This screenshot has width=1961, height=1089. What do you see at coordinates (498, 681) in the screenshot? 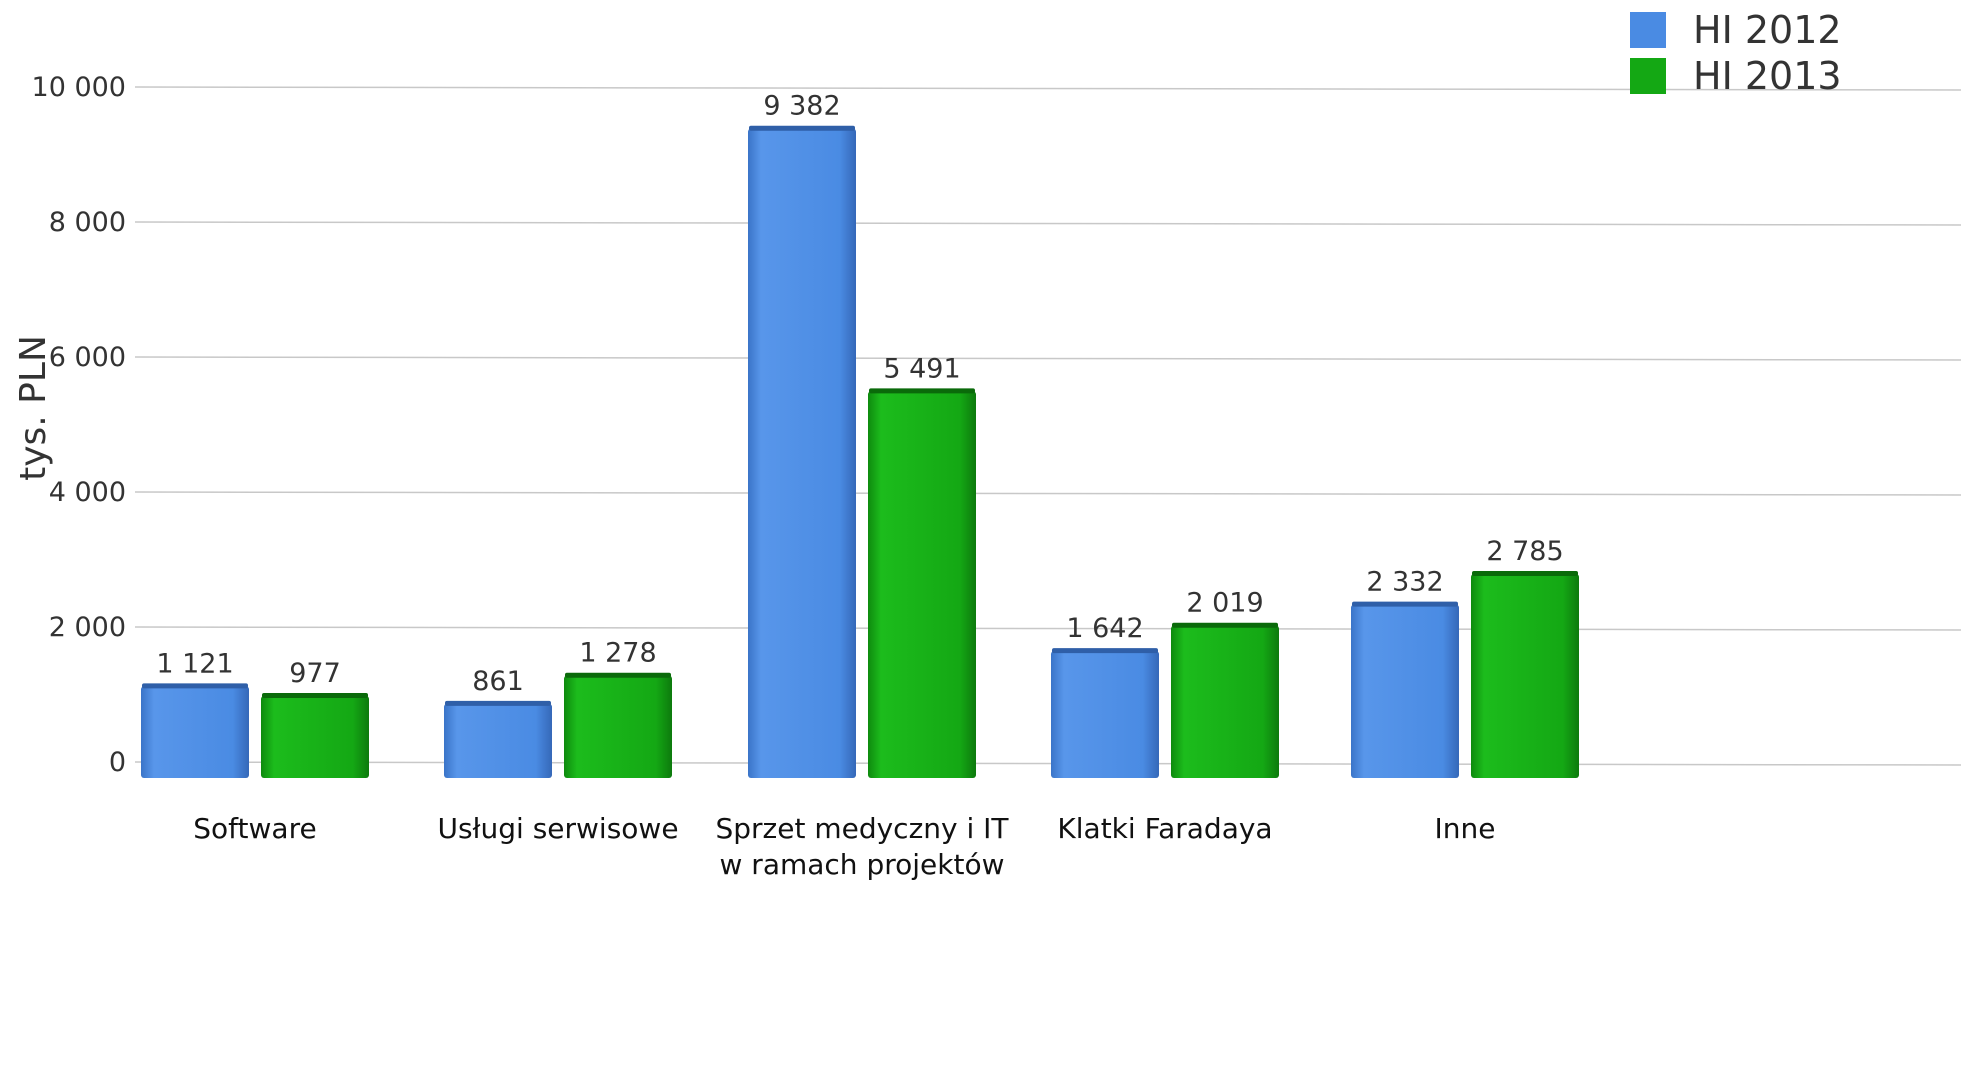
I see `value-label: 861` at bounding box center [498, 681].